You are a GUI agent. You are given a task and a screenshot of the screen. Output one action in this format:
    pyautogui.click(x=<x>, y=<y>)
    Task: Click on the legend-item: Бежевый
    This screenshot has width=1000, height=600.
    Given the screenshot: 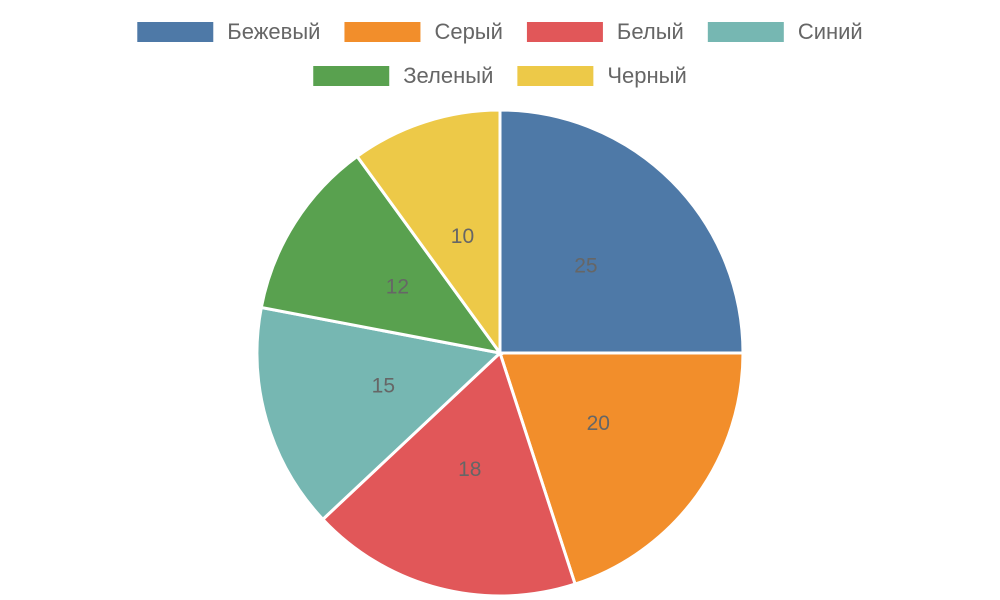 What is the action you would take?
    pyautogui.click(x=228, y=31)
    